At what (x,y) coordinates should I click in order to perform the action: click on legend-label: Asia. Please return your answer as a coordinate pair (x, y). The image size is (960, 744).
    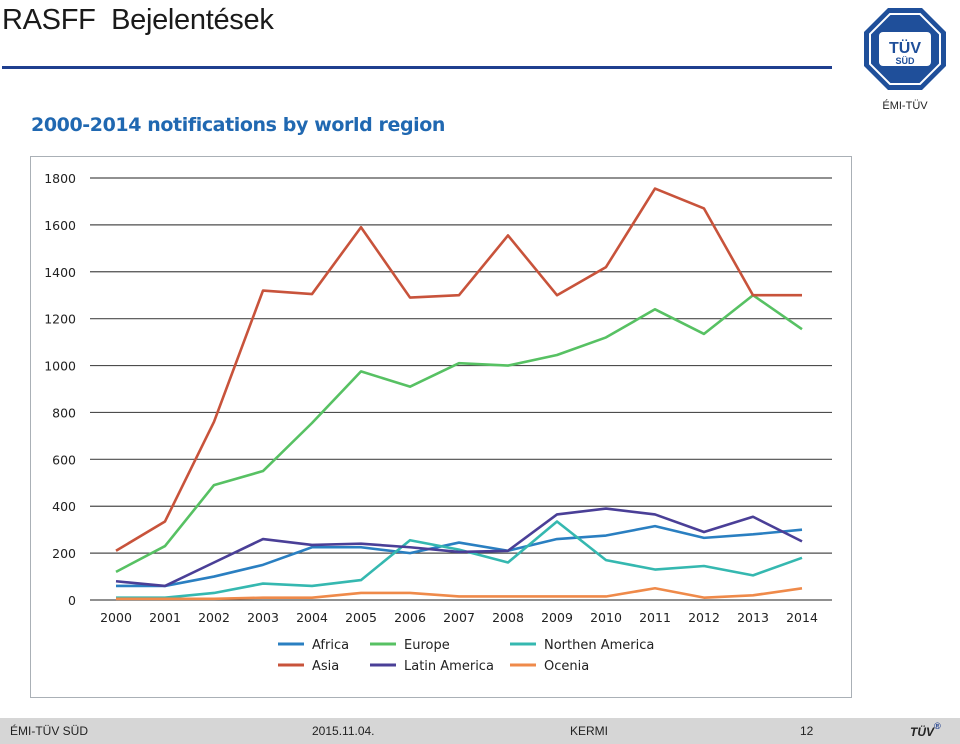
    Looking at the image, I should click on (325, 666).